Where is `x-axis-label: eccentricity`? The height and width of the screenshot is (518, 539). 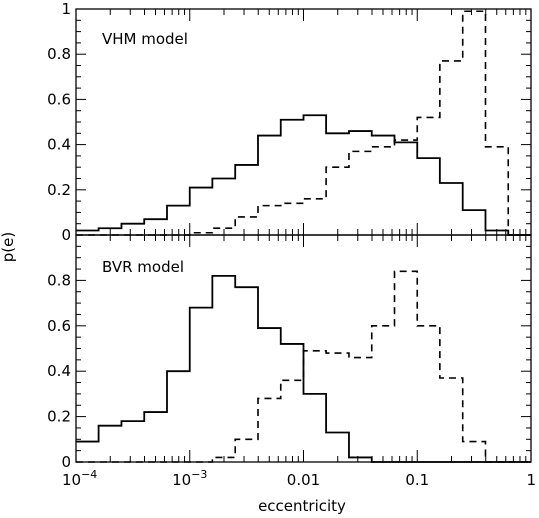
x-axis-label: eccentricity is located at coordinates (302, 506).